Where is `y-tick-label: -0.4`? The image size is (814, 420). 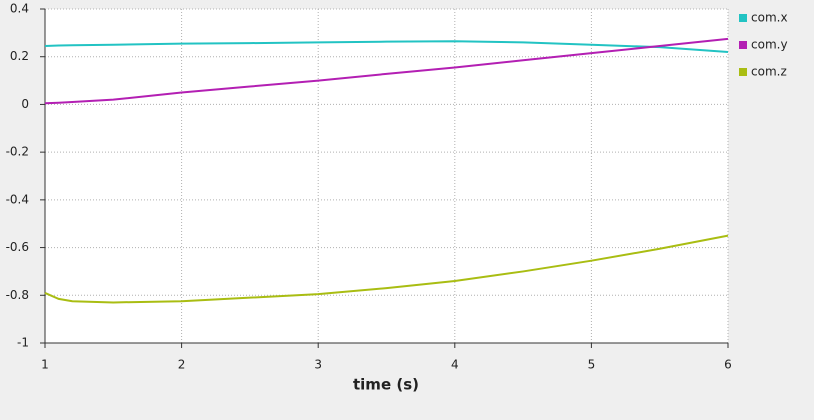
y-tick-label: -0.4 is located at coordinates (17, 199).